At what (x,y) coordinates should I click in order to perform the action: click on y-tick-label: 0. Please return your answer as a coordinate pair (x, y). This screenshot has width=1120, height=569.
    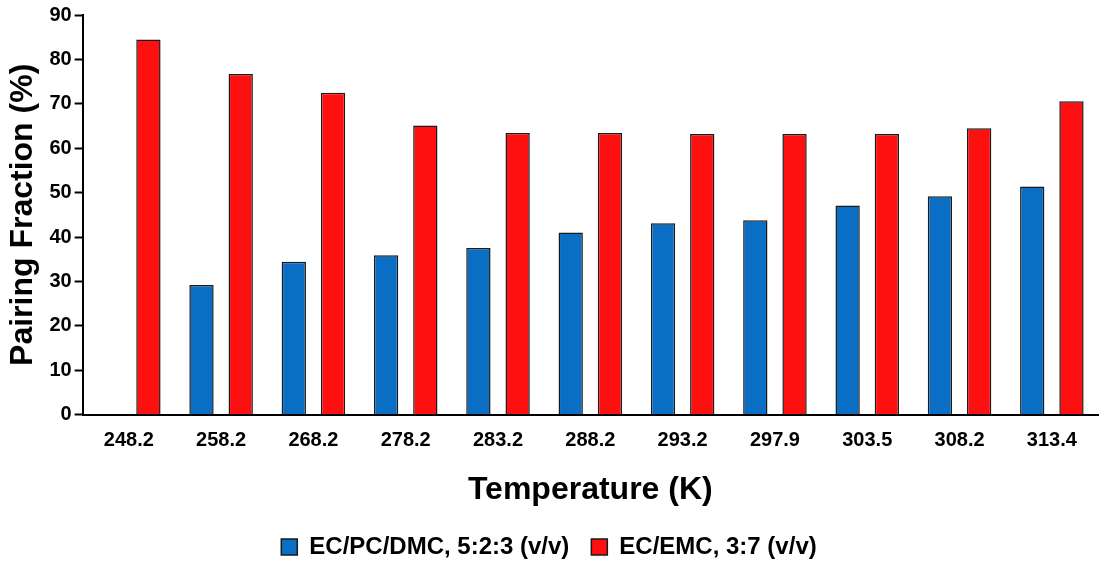
    Looking at the image, I should click on (66, 413).